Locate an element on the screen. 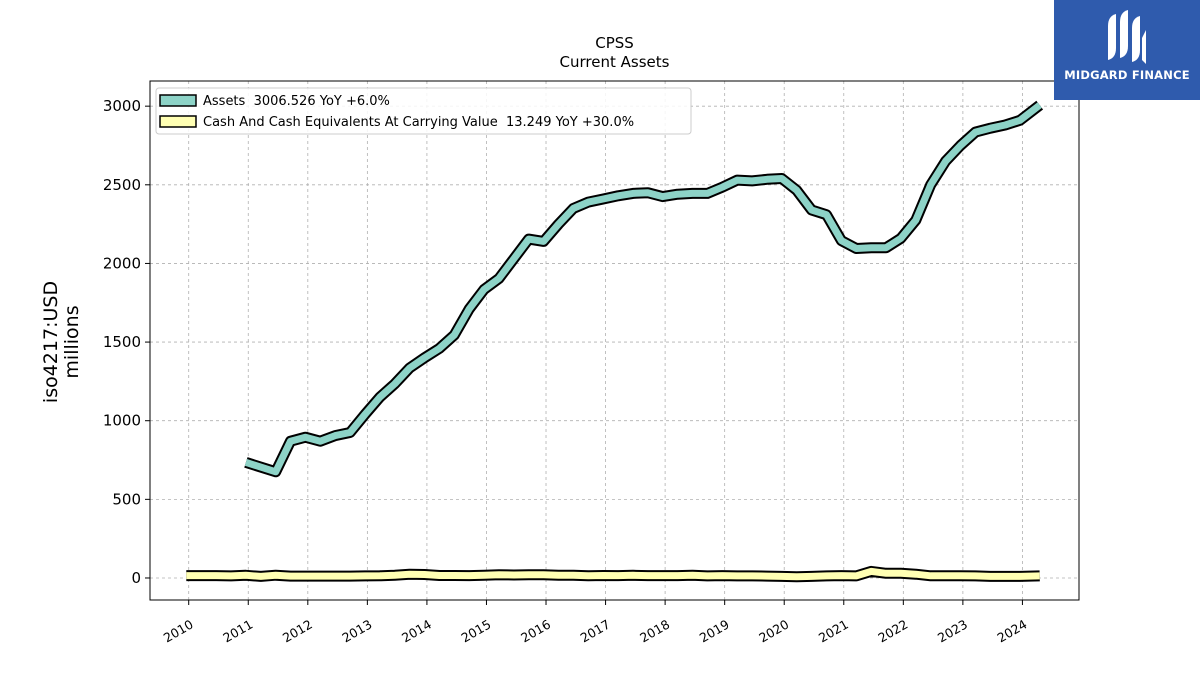 This screenshot has height=675, width=1200. x-tick-label-5: 2015 is located at coordinates (476, 631).